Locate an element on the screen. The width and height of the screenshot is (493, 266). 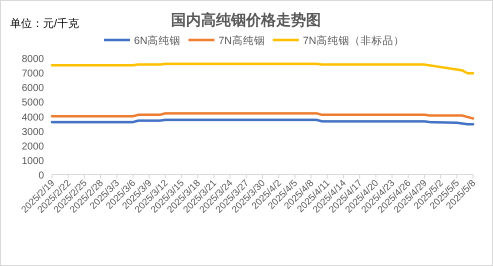
legend-label: 7N高纯铟 is located at coordinates (241, 40).